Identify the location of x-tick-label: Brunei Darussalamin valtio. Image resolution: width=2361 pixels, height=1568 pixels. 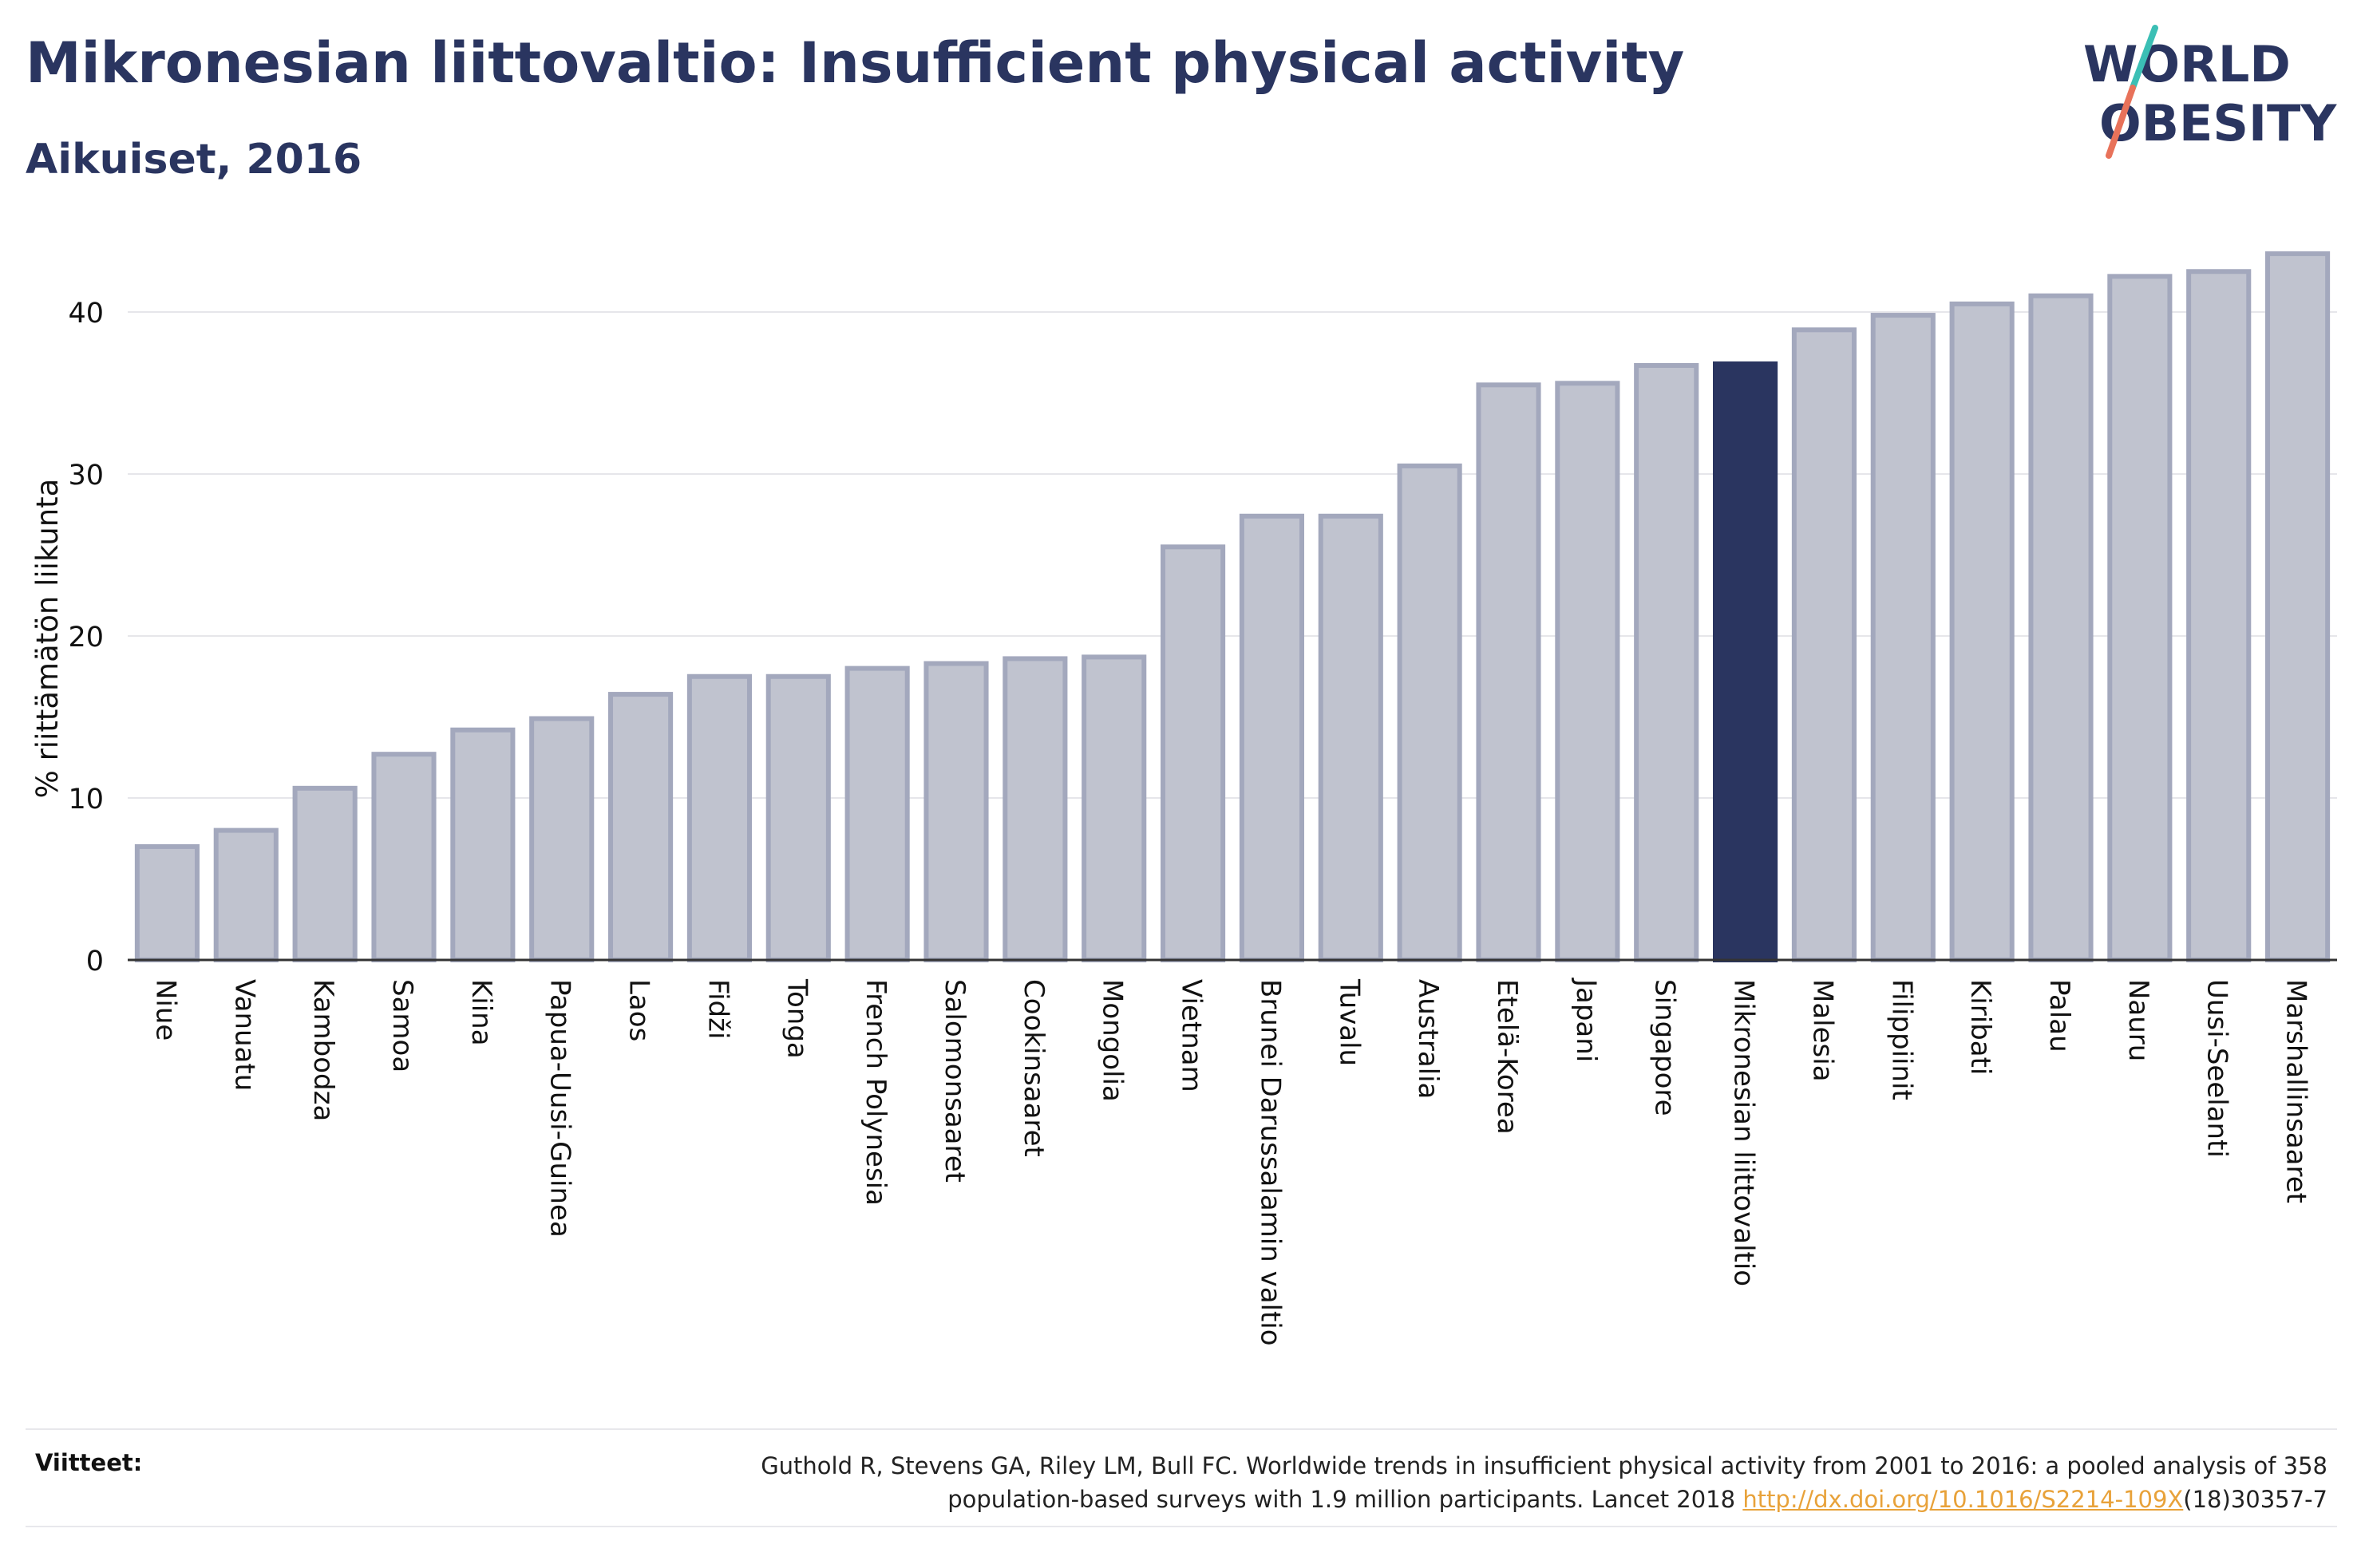
(1270, 1162).